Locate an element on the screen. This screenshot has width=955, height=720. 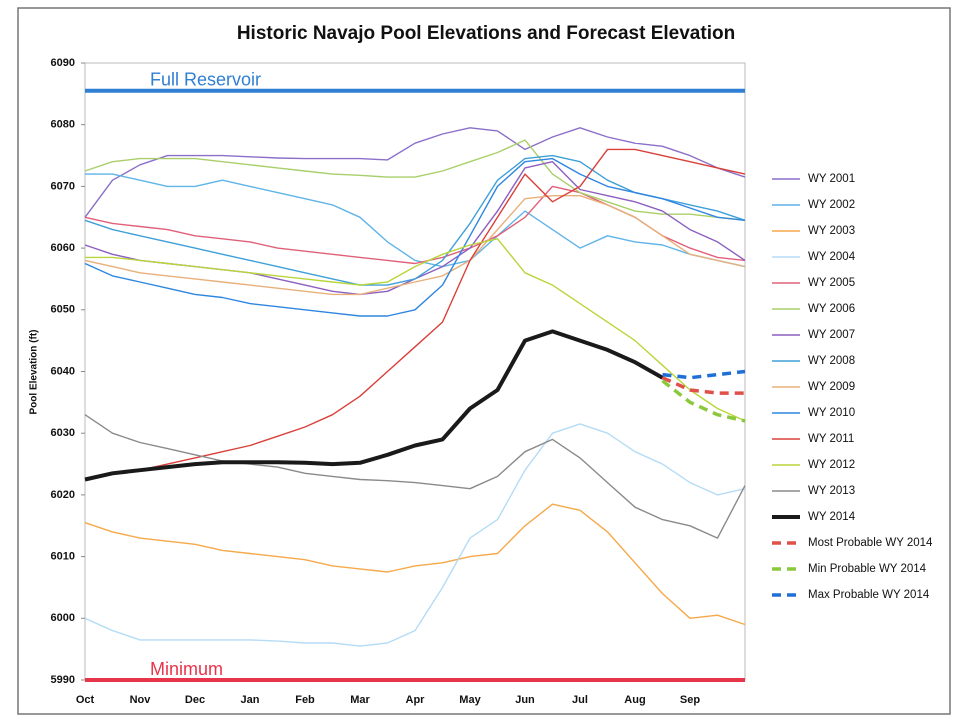
y-tick-label: 6010 is located at coordinates (63, 557).